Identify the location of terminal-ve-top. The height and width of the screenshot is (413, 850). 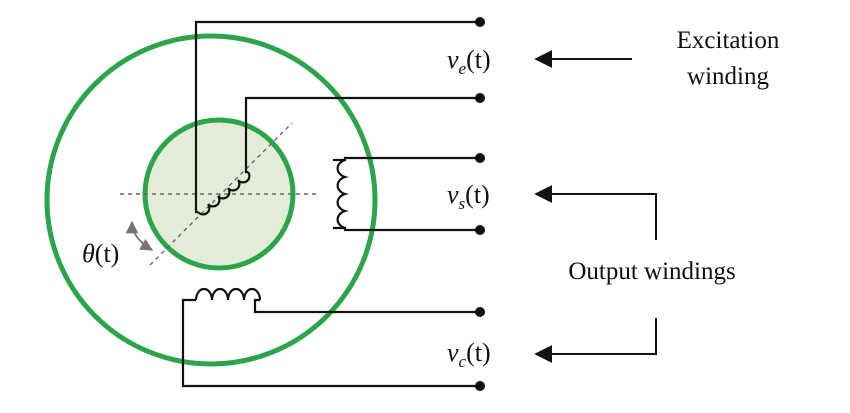
(480, 22).